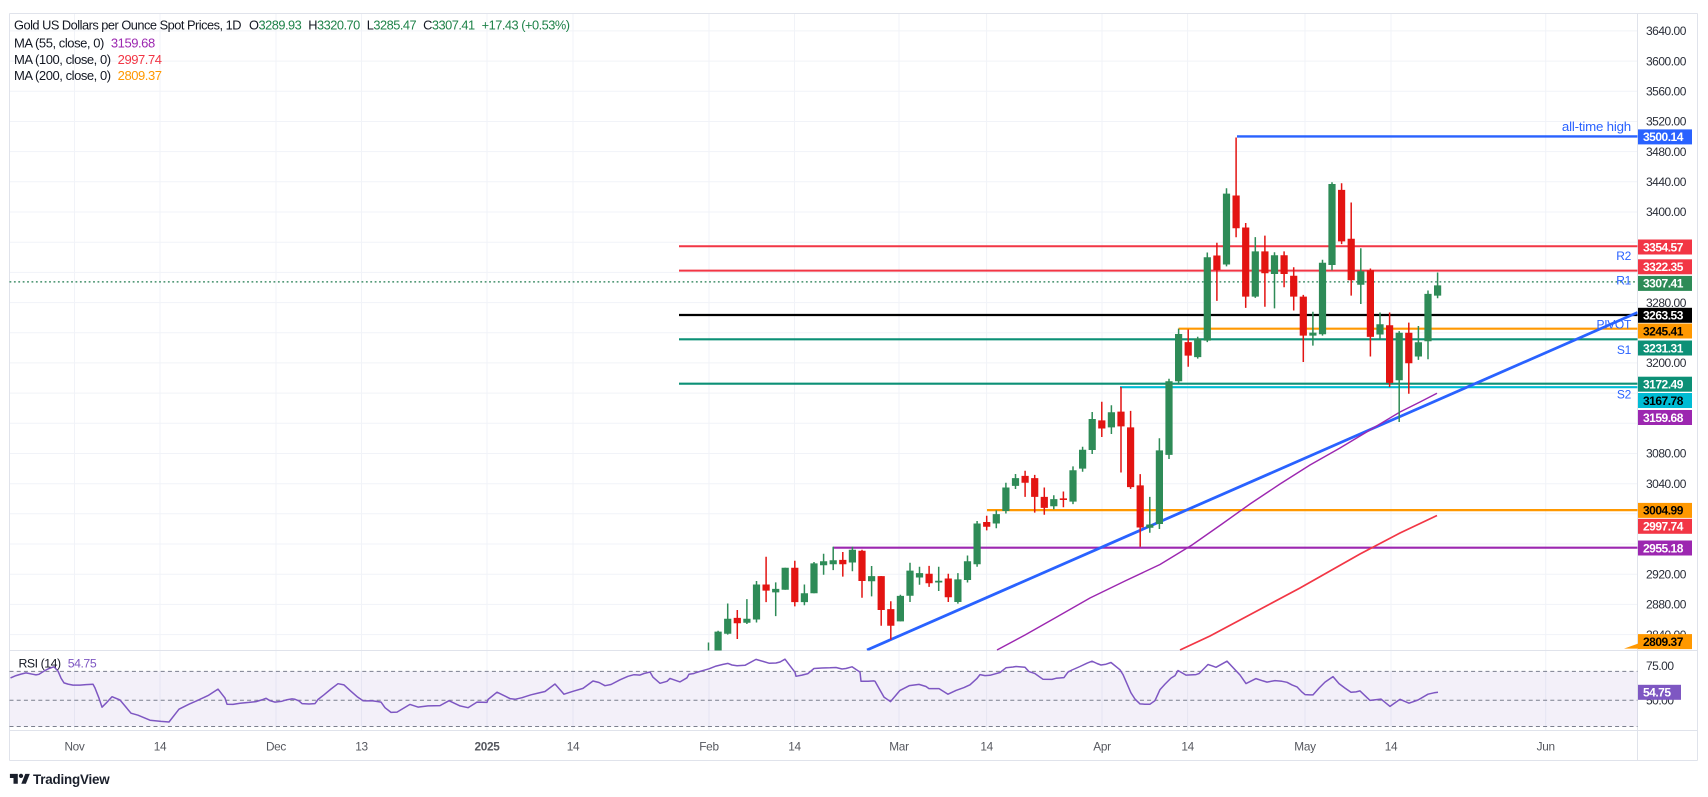 Image resolution: width=1708 pixels, height=797 pixels. I want to click on svg-text: 2955.18, so click(1663, 548).